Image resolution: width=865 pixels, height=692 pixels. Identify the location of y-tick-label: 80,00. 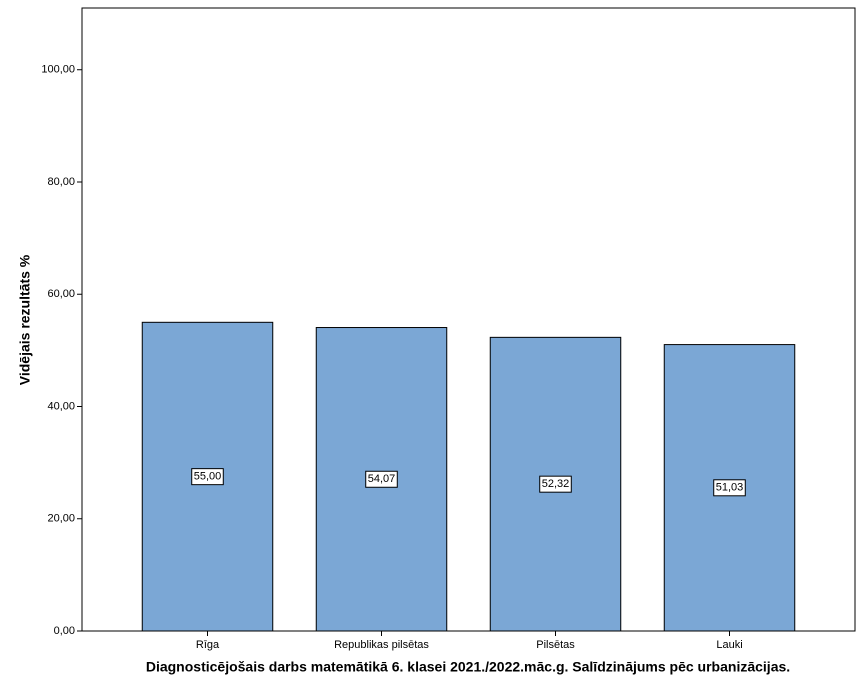
(61, 182).